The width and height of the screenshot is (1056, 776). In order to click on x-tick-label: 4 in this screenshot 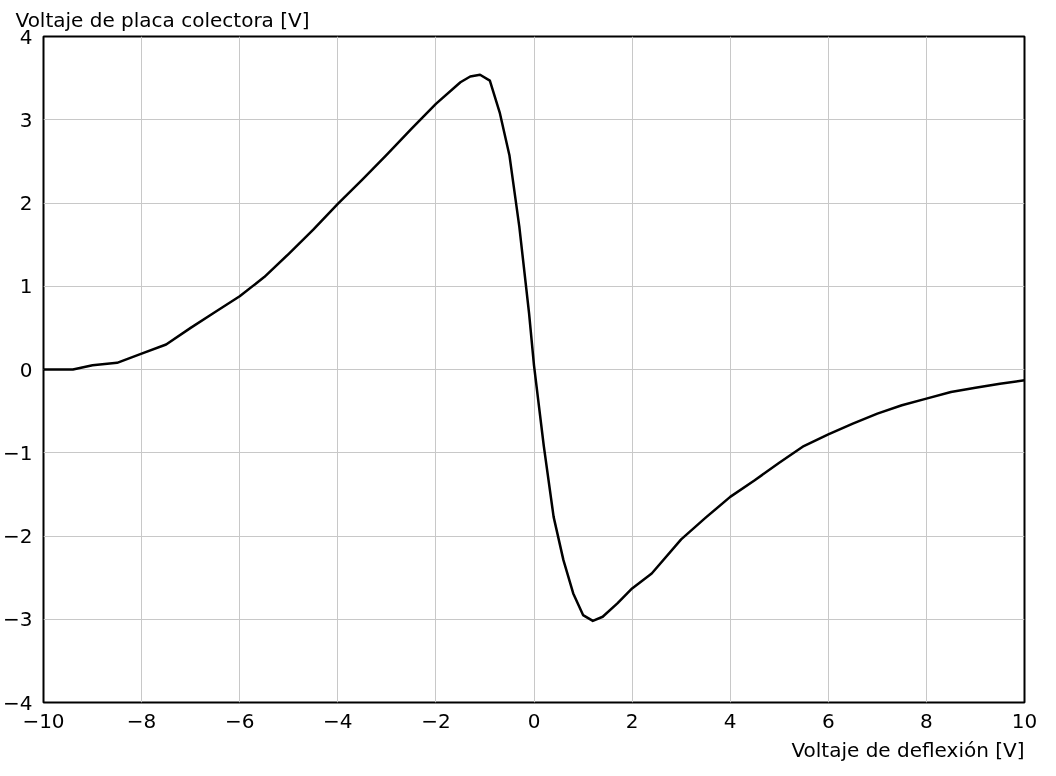, I will do `click(730, 720)`.